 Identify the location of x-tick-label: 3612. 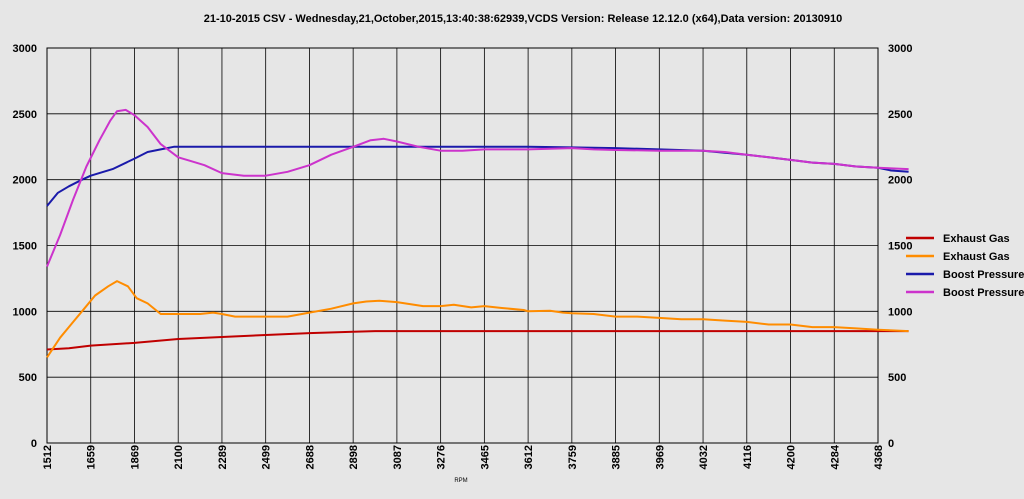
(529, 457).